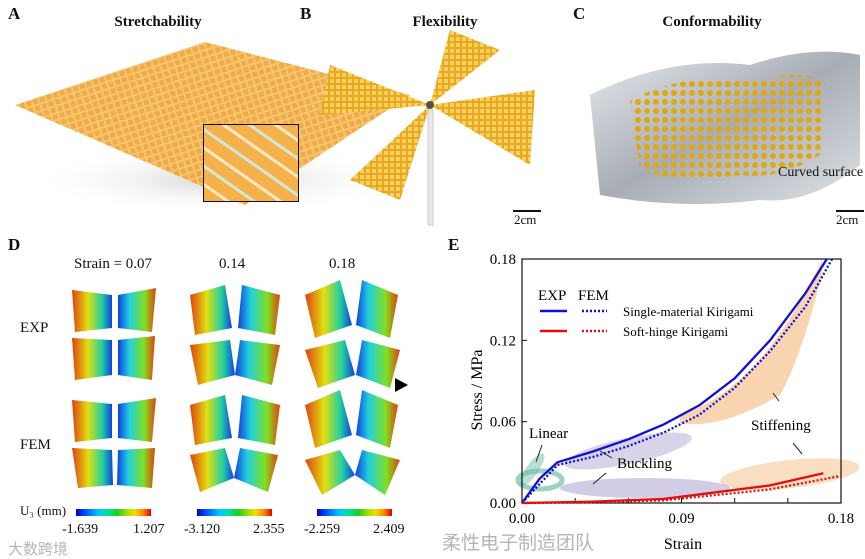 The image size is (865, 559). Describe the element at coordinates (593, 296) in the screenshot. I see `legend-header-fem: FEM` at that location.